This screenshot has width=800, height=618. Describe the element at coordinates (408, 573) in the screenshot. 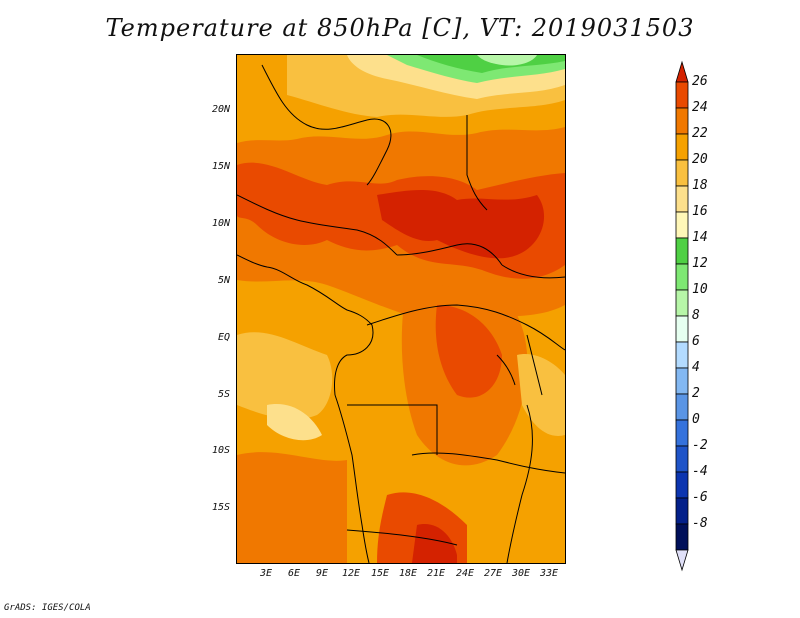

I see `lon-label: 18E` at that location.